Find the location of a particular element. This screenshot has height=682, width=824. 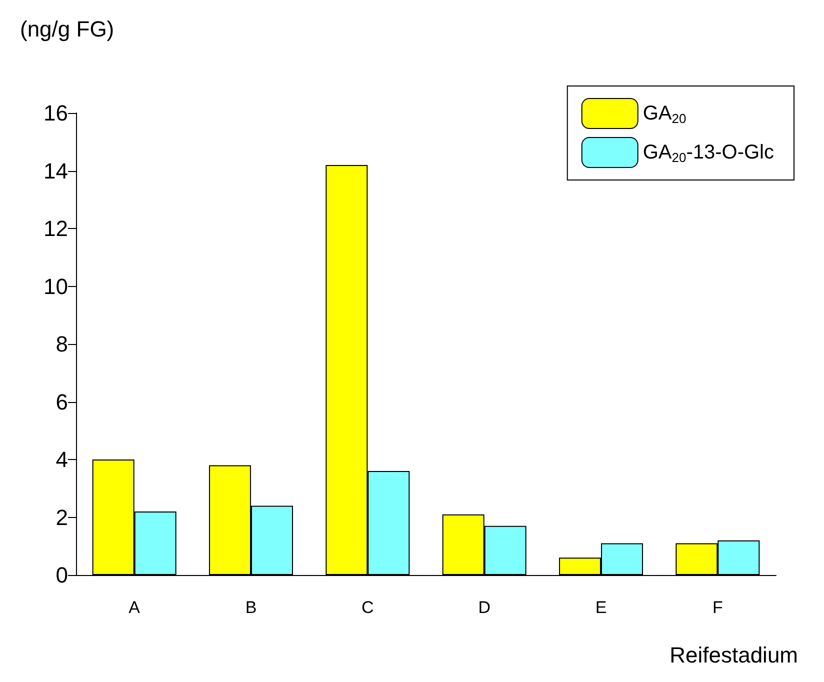

y-tick-label: 10 is located at coordinates (56, 286).